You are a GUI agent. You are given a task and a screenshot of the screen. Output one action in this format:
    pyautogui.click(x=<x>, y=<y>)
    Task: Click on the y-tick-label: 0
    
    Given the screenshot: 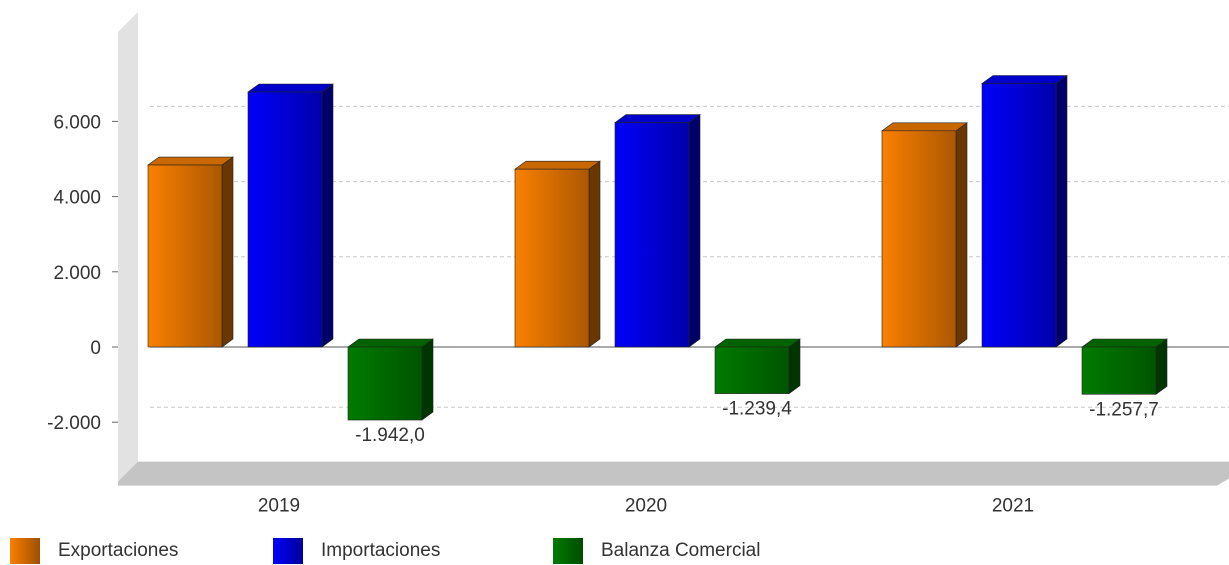 What is the action you would take?
    pyautogui.click(x=95, y=348)
    